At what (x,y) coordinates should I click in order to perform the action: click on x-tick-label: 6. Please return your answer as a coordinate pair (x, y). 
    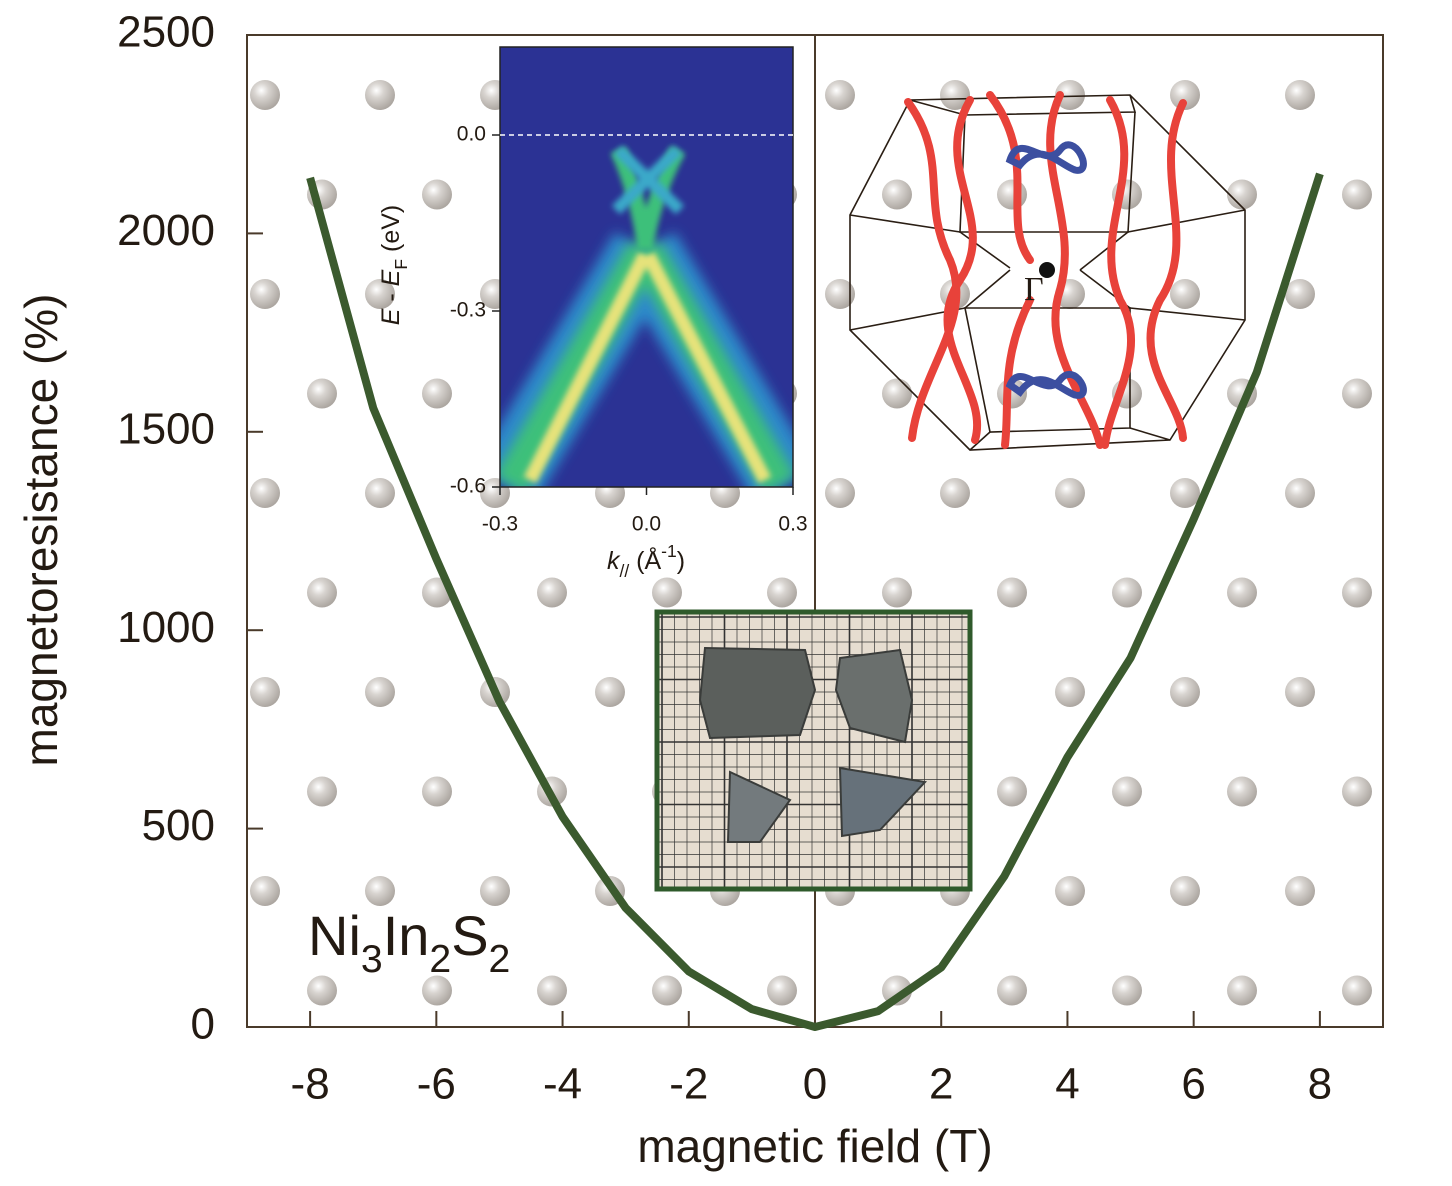
    Looking at the image, I should click on (1193, 1084).